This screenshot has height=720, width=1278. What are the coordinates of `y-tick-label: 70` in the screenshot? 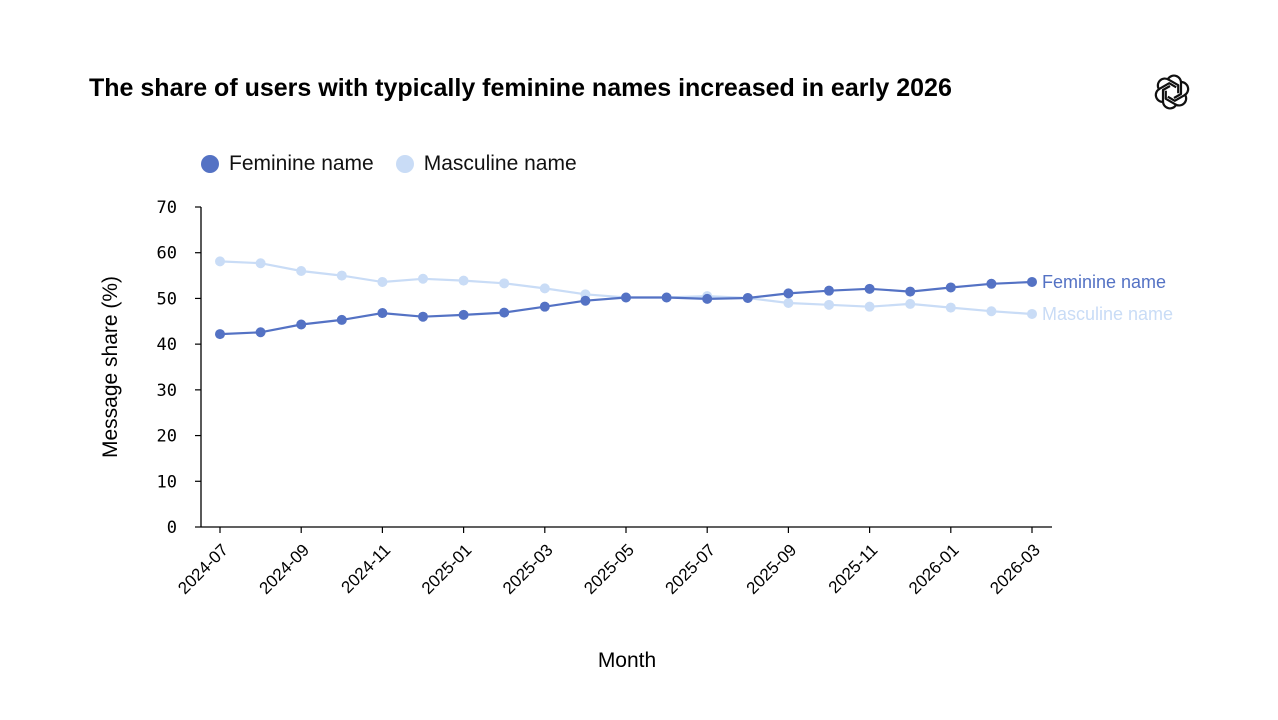 It's located at (167, 208).